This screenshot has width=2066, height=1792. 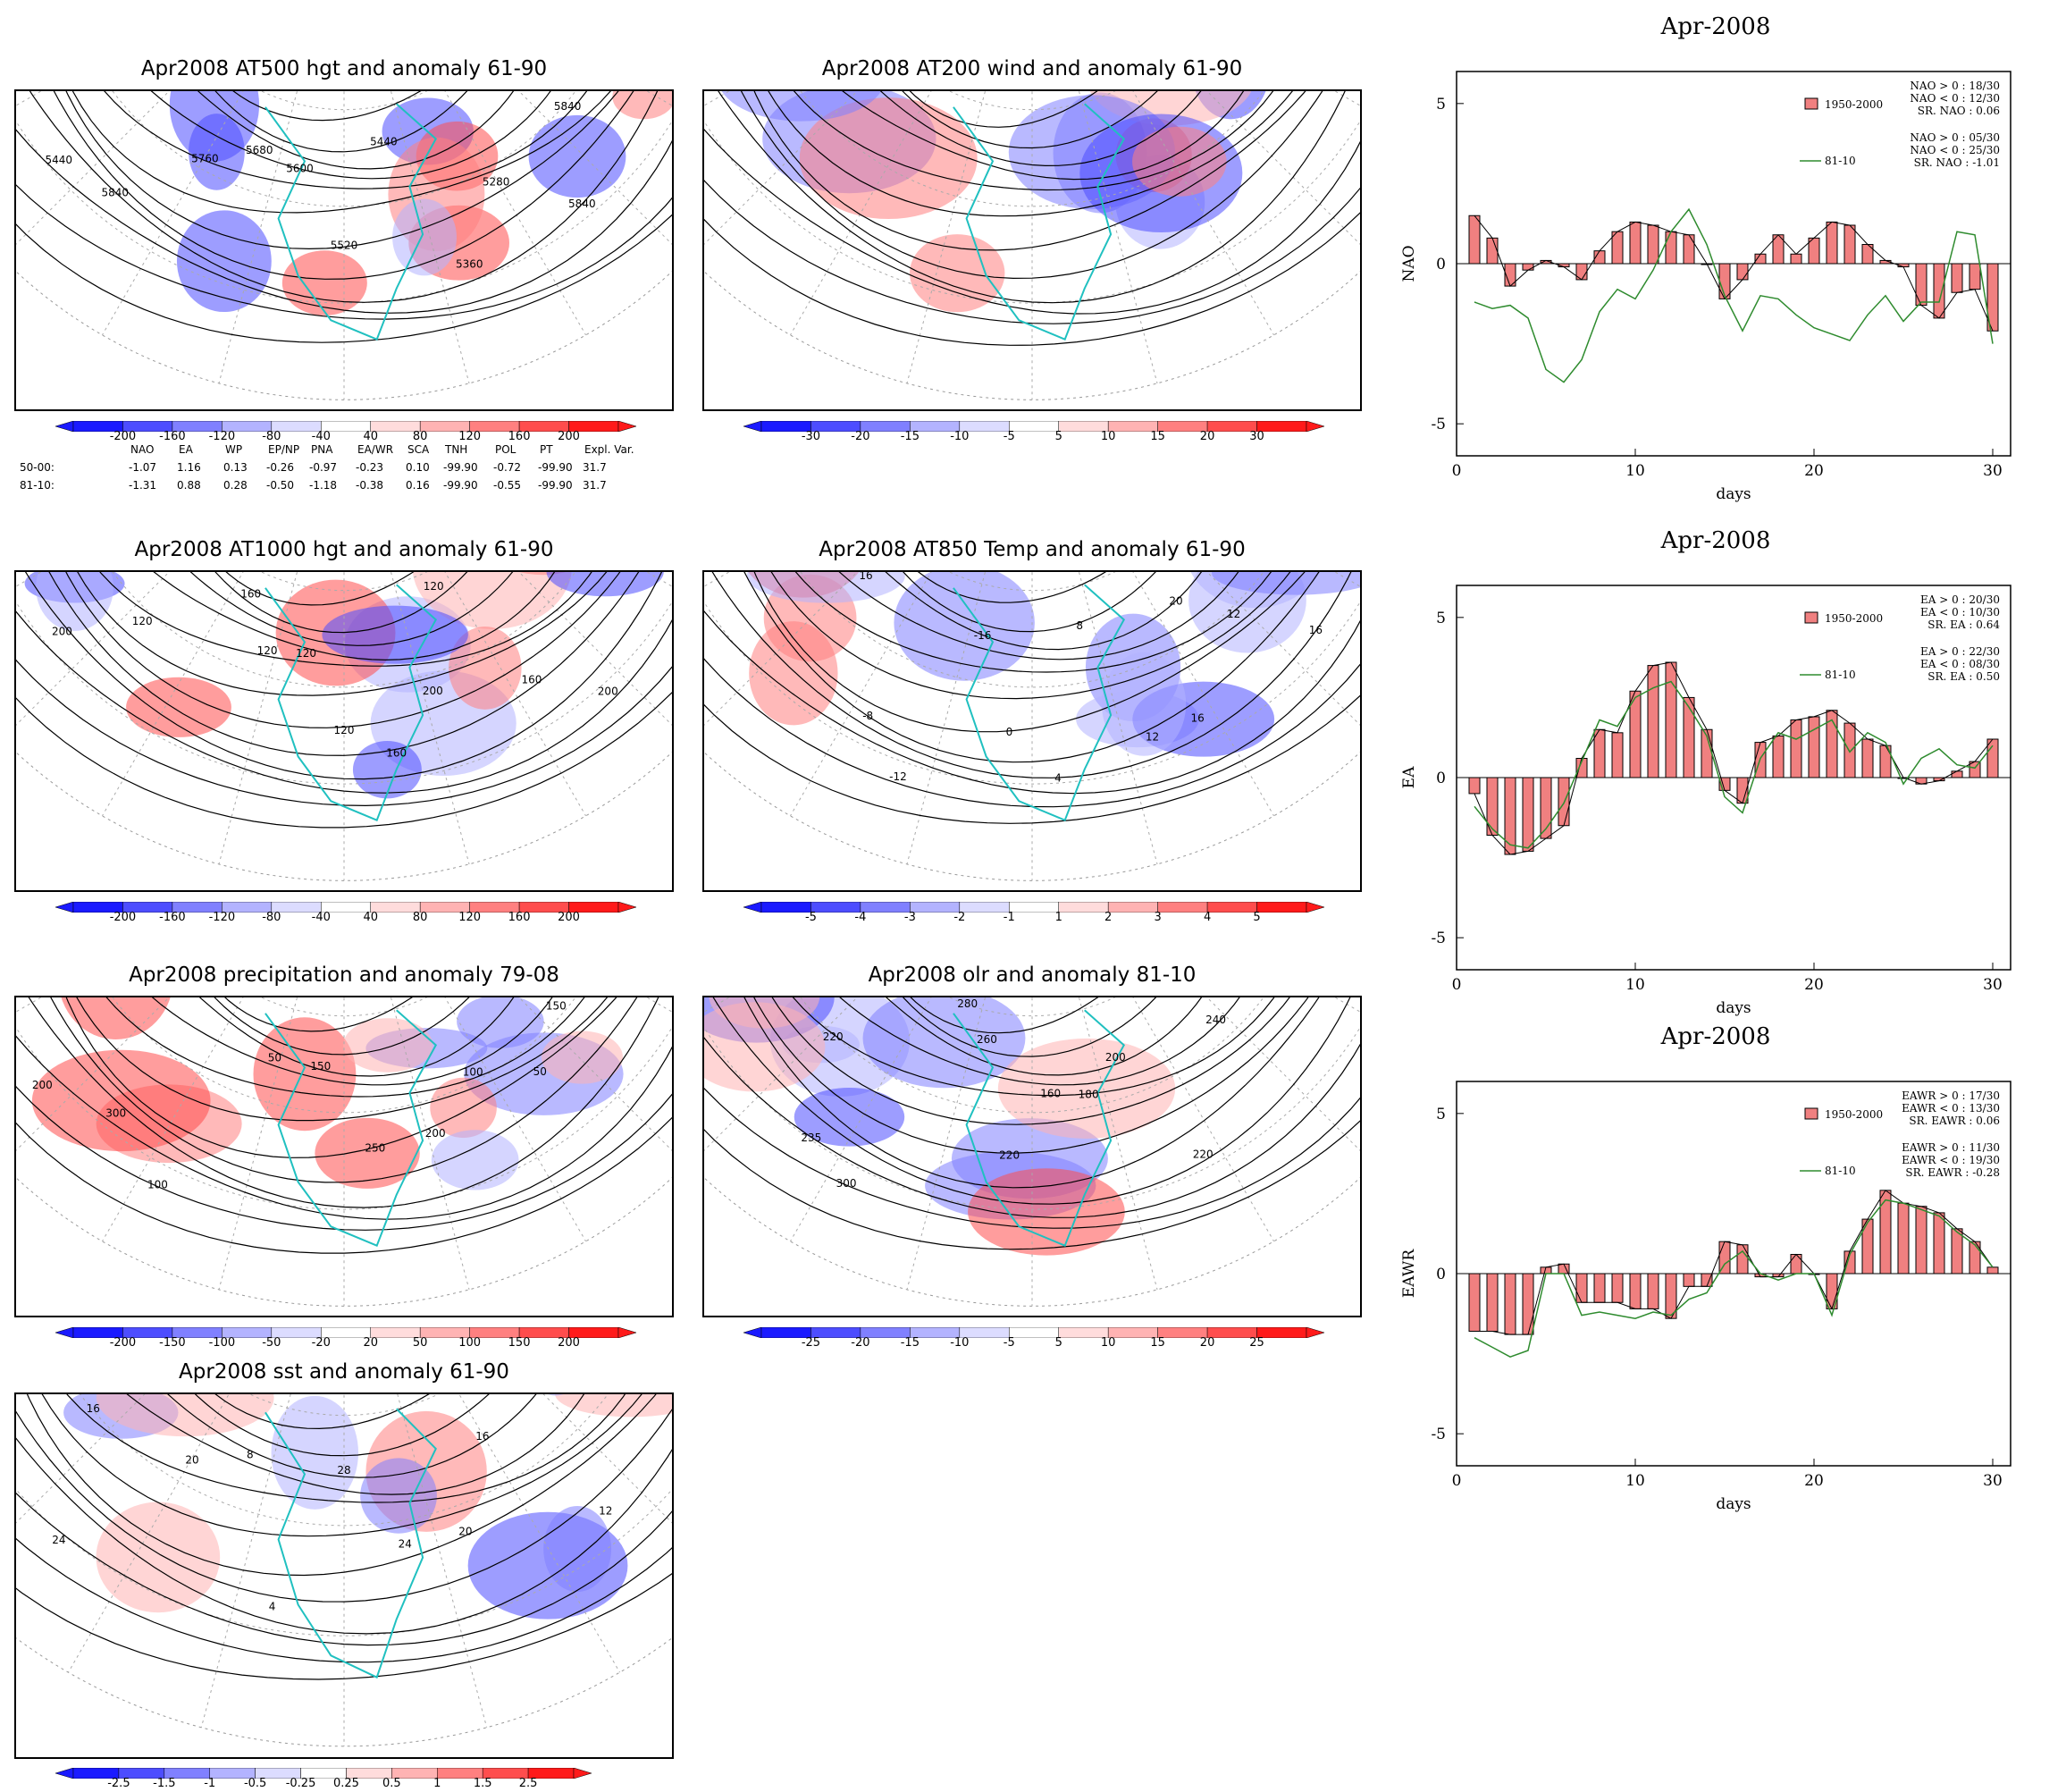 I want to click on contour-label: 260, so click(x=987, y=1039).